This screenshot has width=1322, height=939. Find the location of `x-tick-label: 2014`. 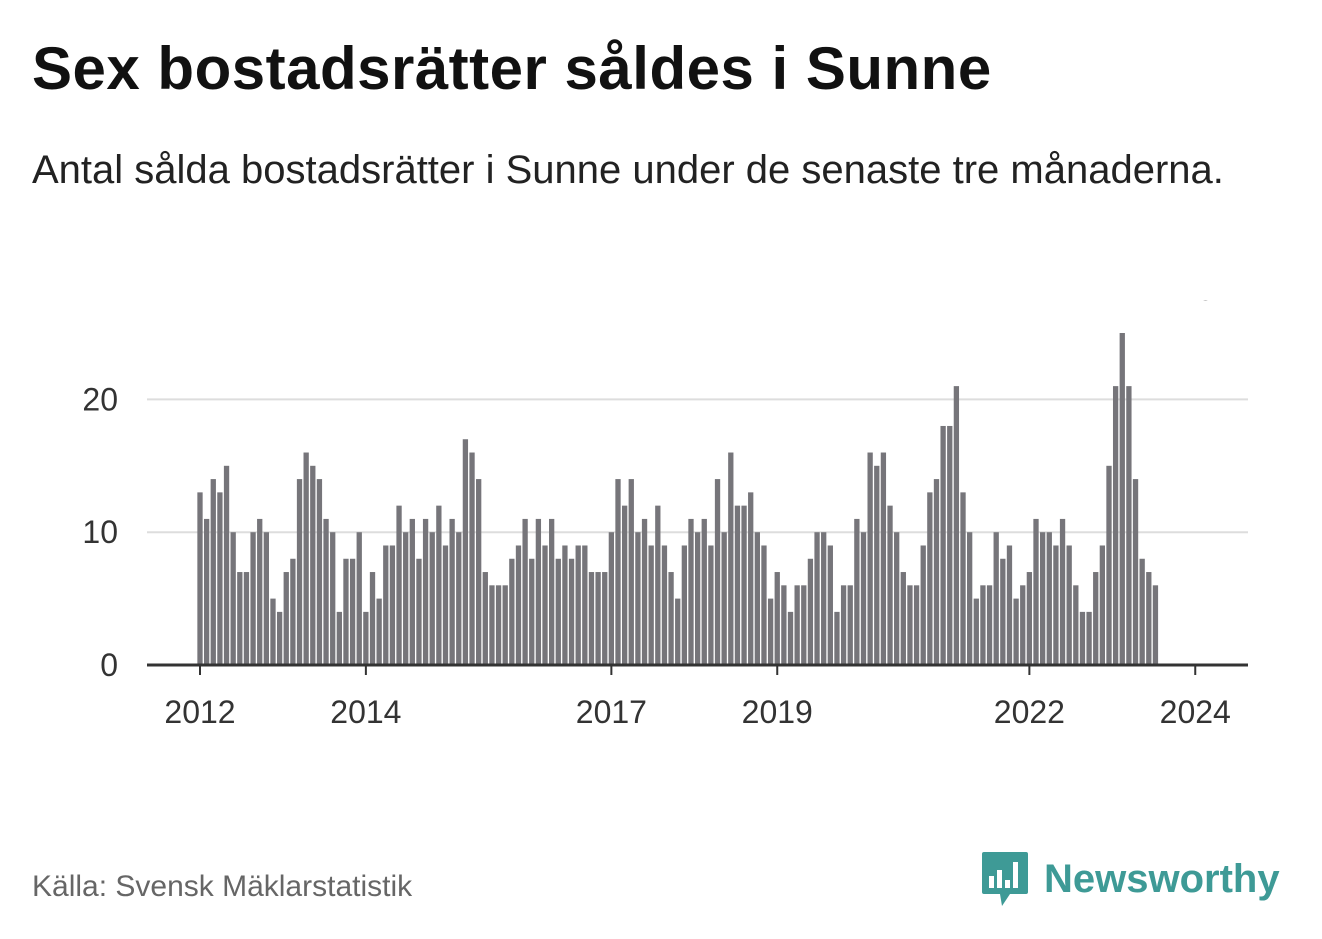

x-tick-label: 2014 is located at coordinates (365, 712).